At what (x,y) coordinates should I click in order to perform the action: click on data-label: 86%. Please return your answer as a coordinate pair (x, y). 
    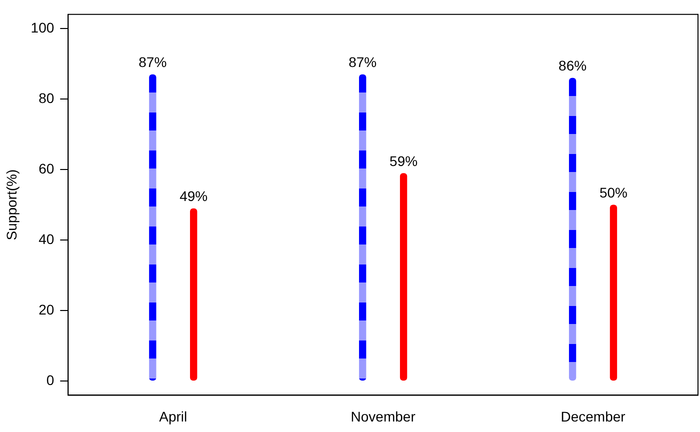
    Looking at the image, I should click on (572, 66).